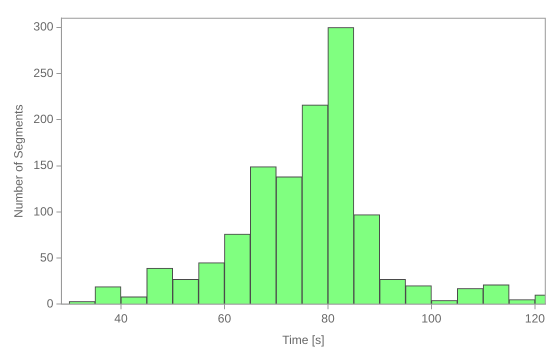 Image resolution: width=556 pixels, height=360 pixels. Describe the element at coordinates (43, 27) in the screenshot. I see `y-tick-label: 300` at that location.